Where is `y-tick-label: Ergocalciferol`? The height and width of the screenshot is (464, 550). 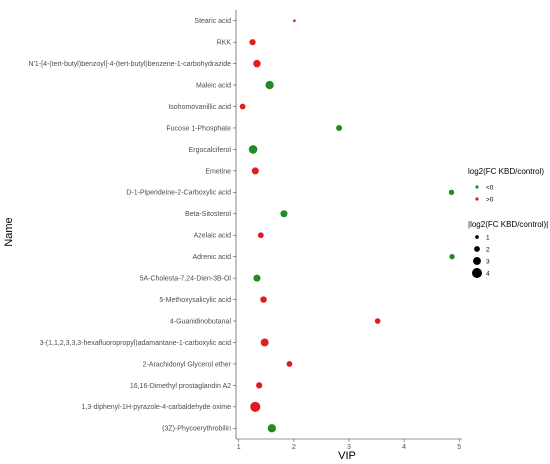
y-tick-label: Ergocalciferol is located at coordinates (210, 150).